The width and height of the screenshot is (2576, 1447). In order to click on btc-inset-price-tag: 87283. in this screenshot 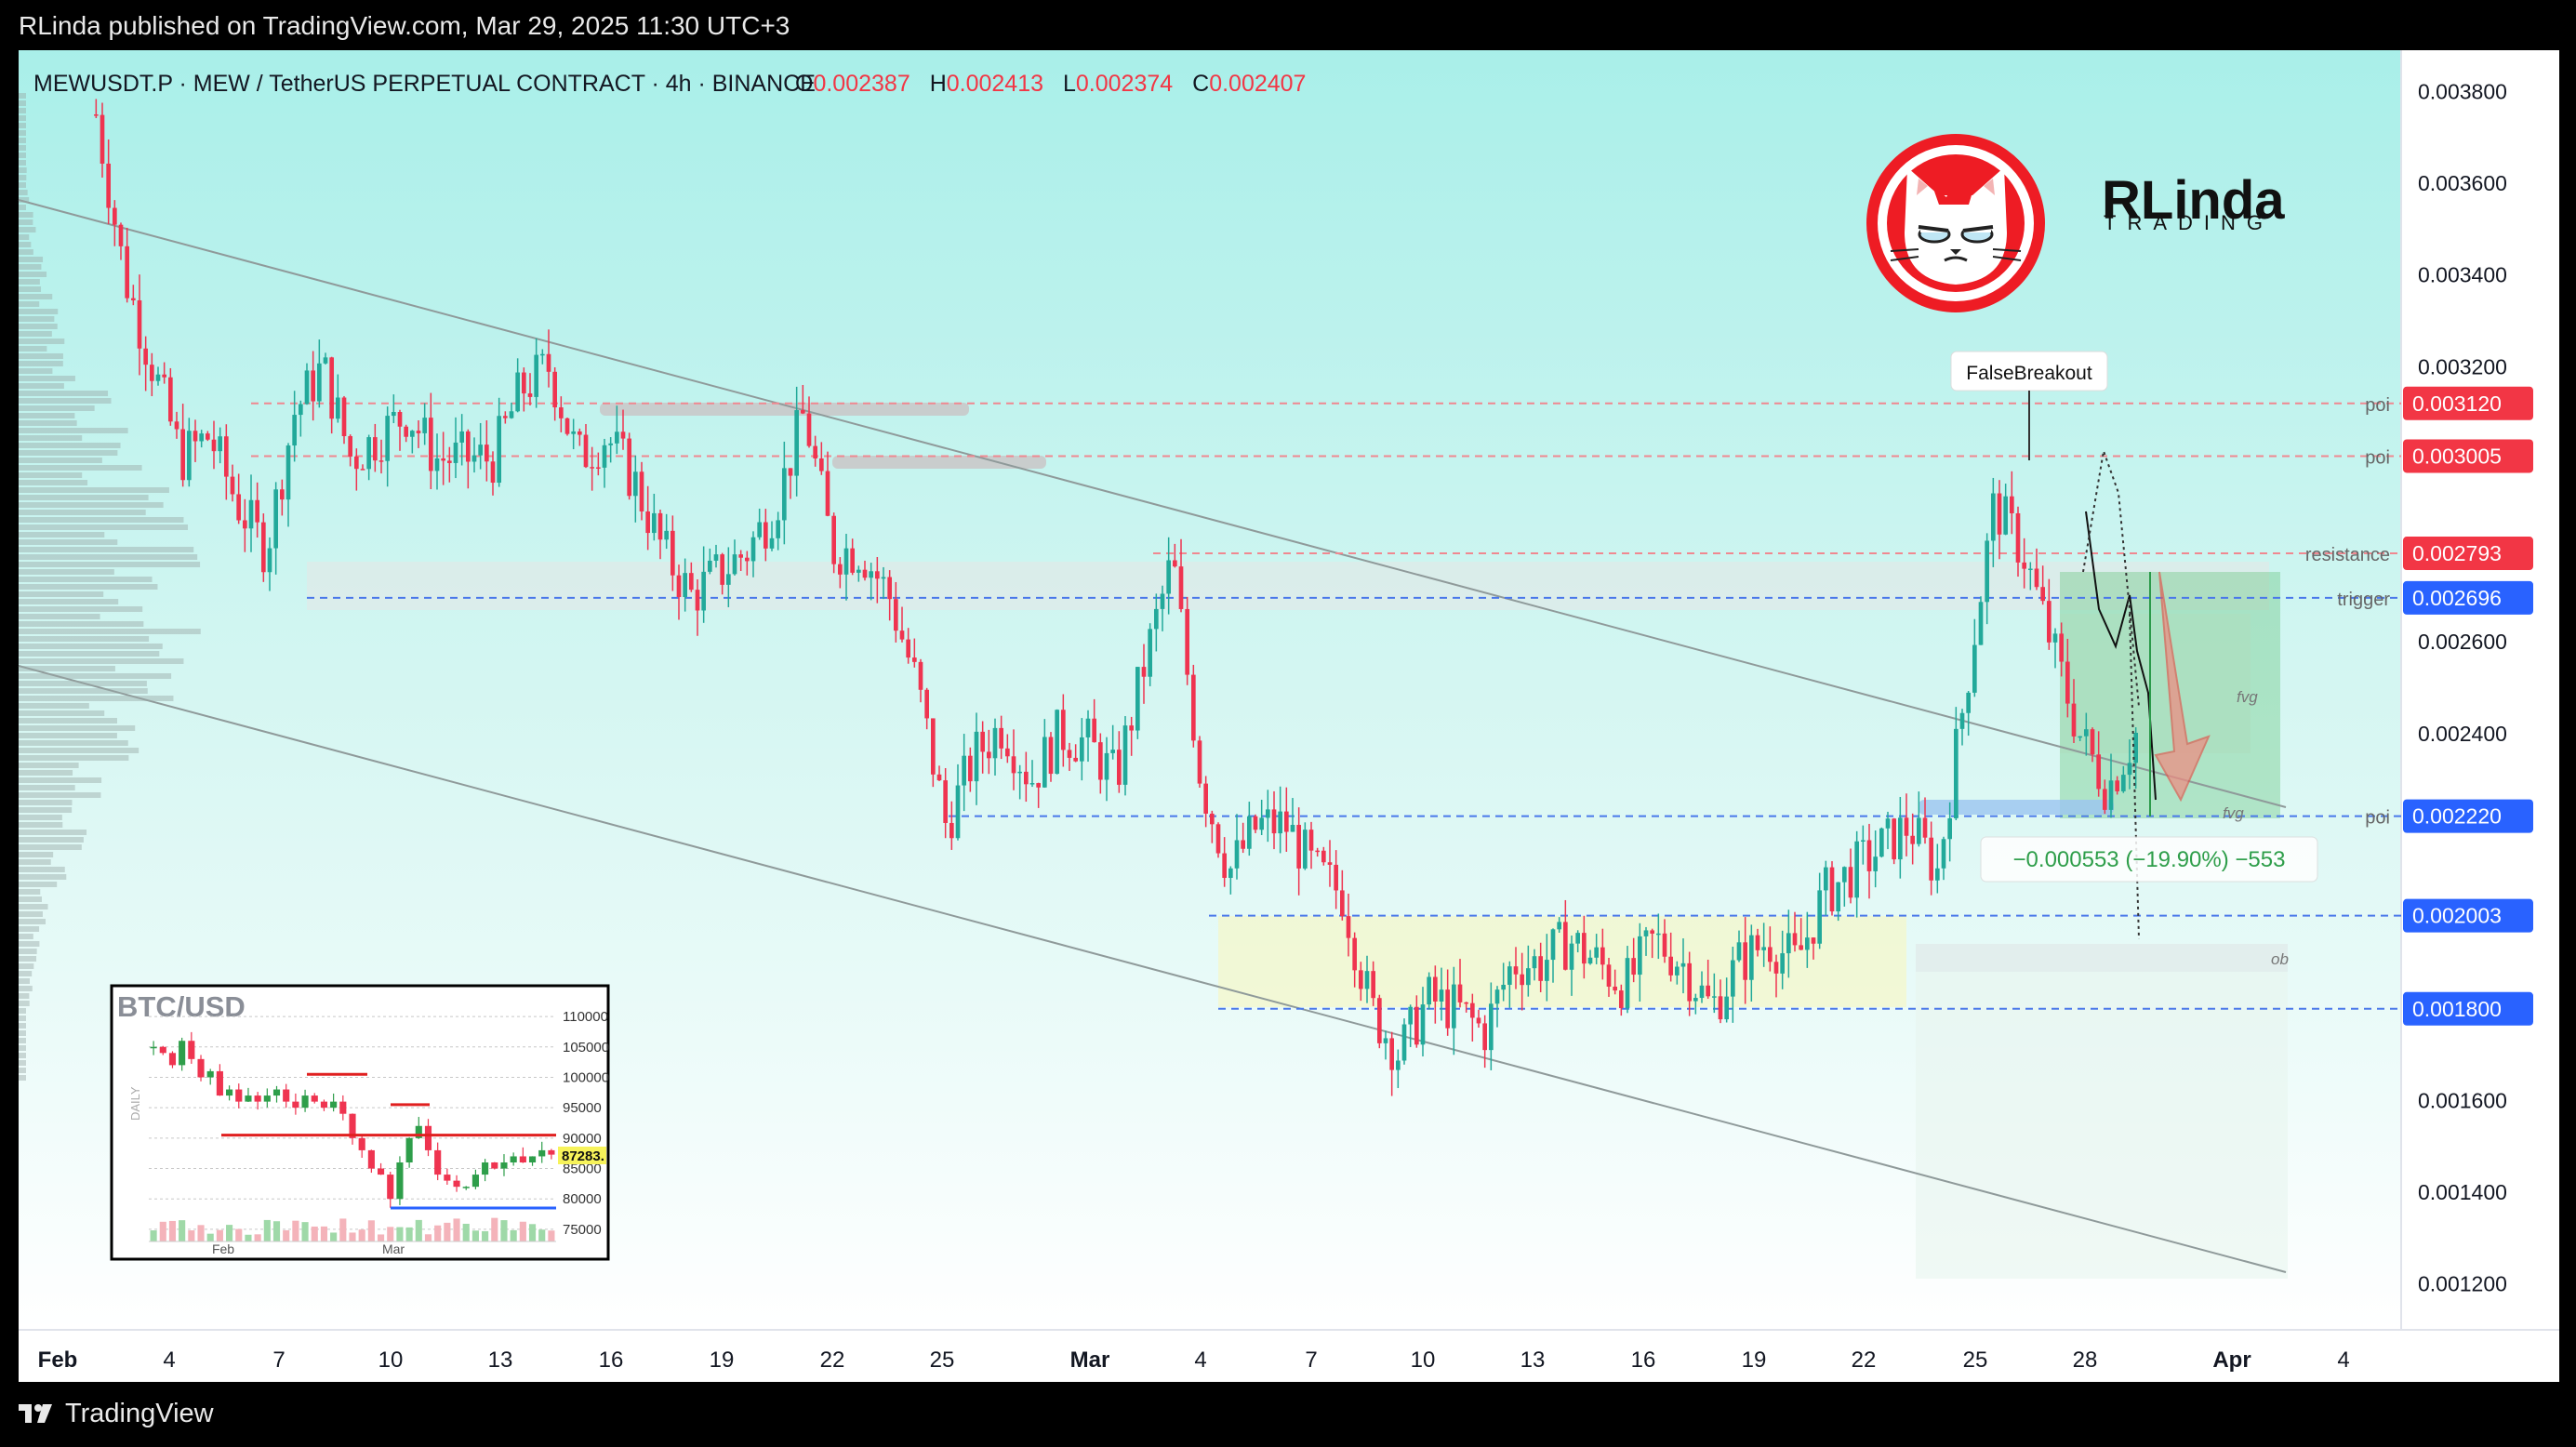, I will do `click(583, 1156)`.